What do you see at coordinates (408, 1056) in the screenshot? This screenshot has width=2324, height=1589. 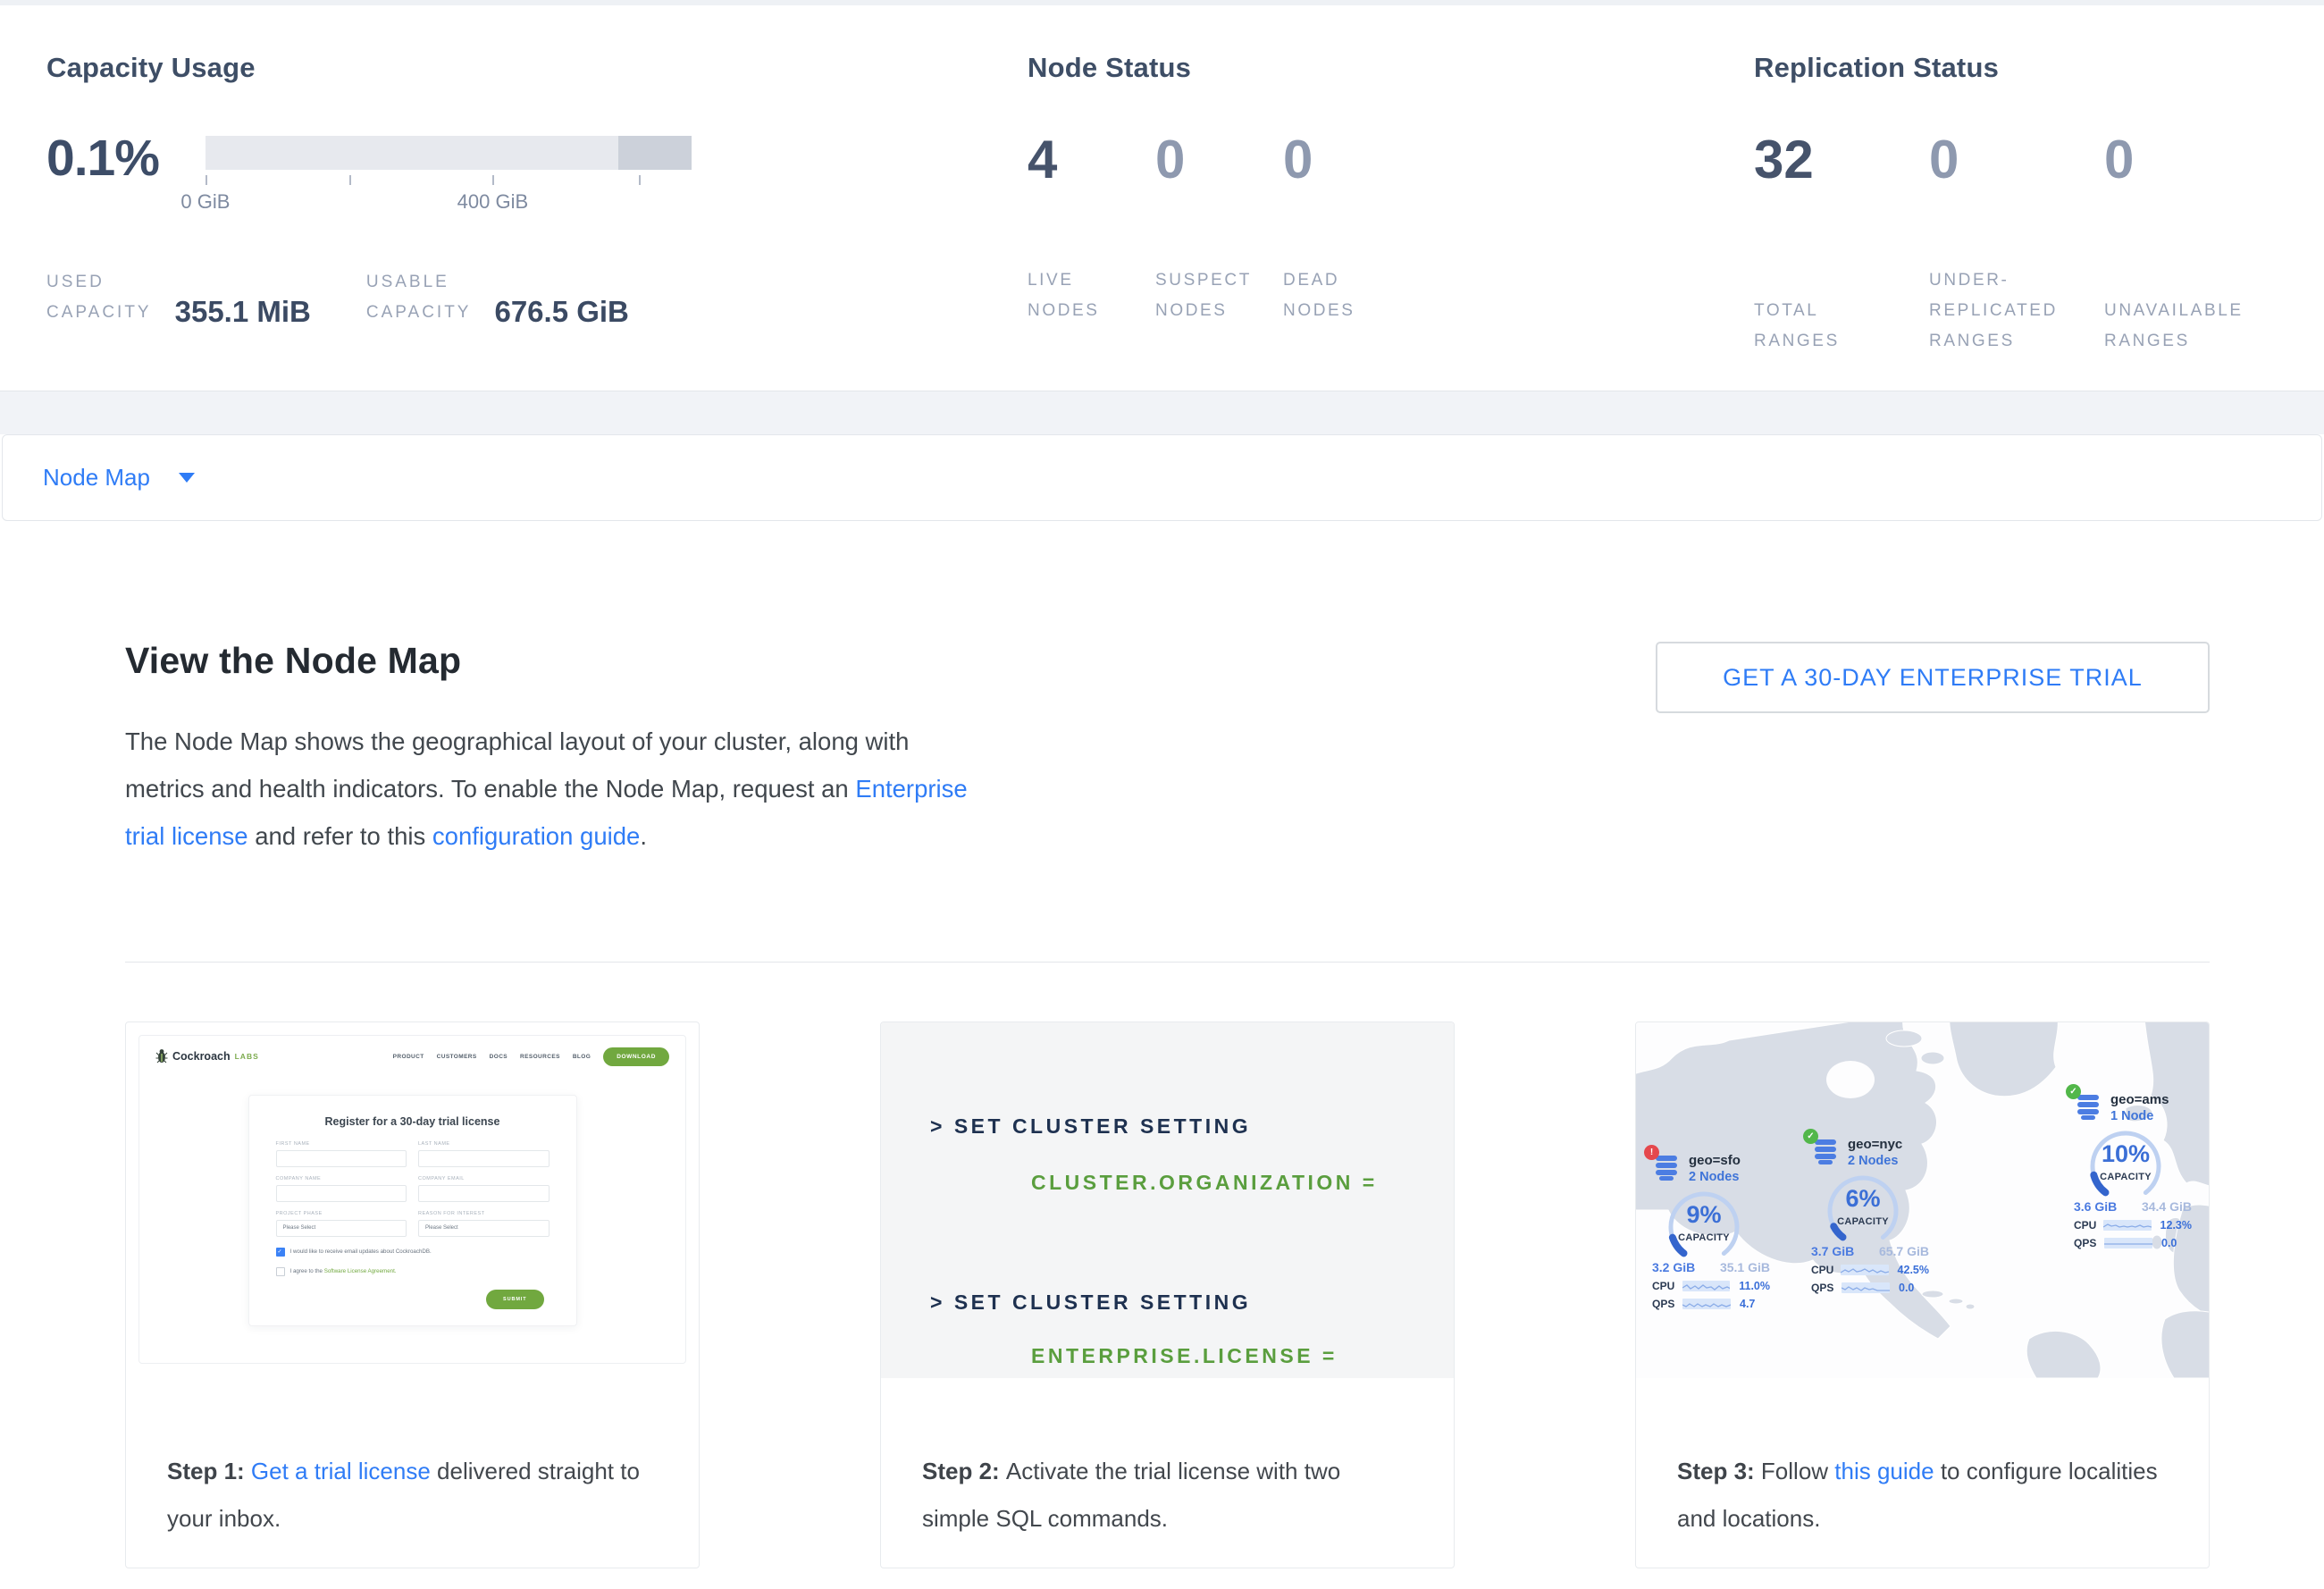 I see `nav-product: PRODUCT` at bounding box center [408, 1056].